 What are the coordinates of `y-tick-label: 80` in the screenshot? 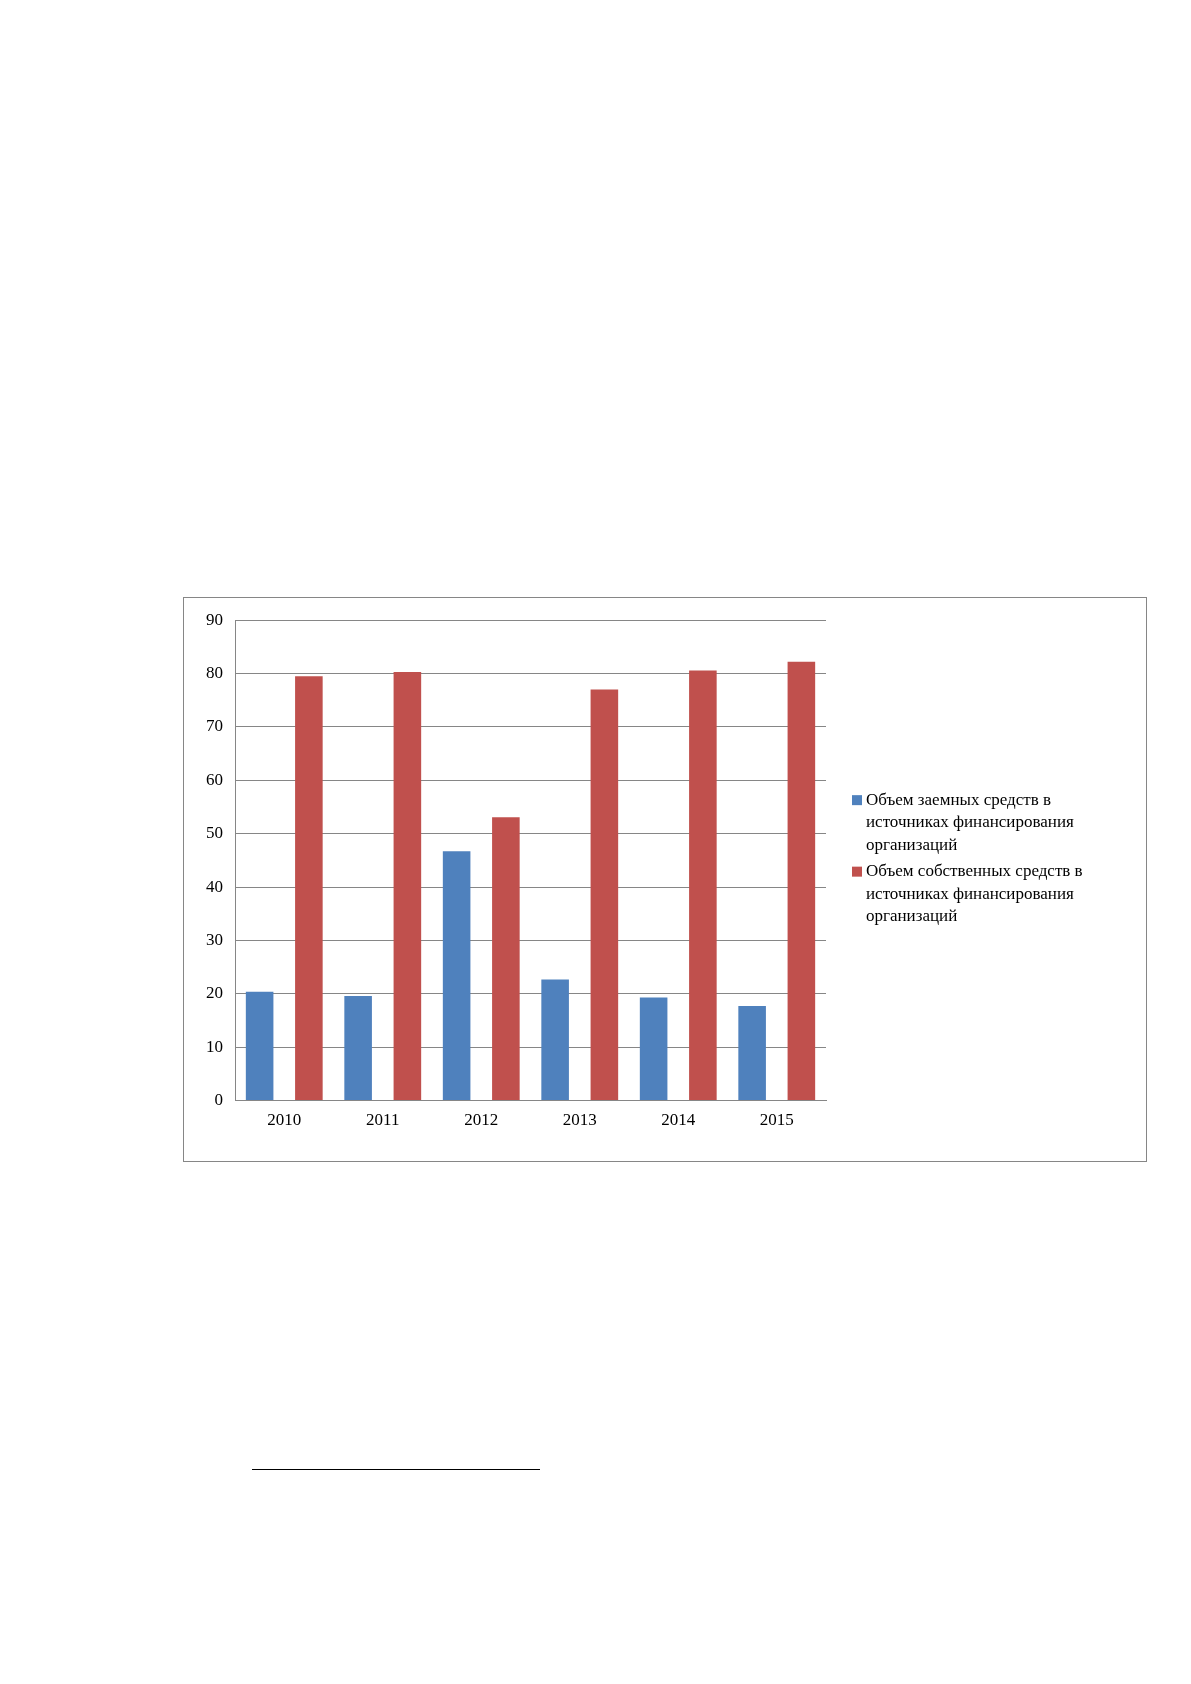 It's located at (214, 673).